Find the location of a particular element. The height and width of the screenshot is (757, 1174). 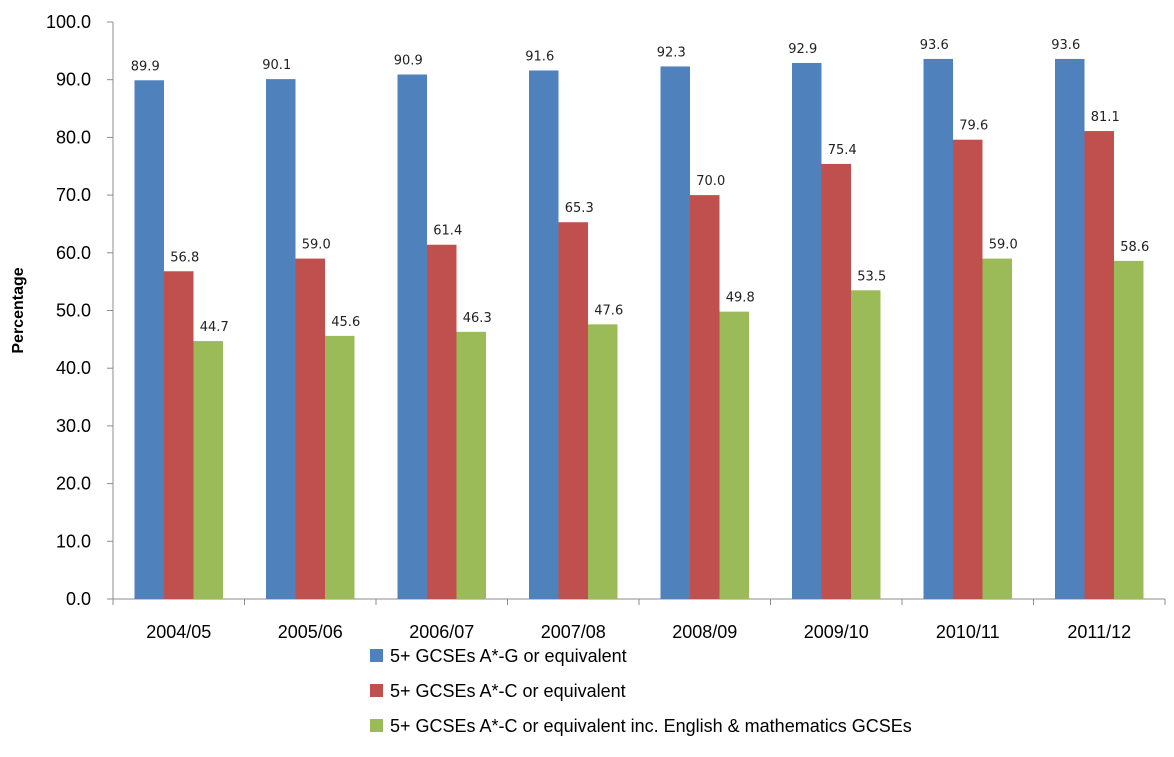

data-label: 70.0 is located at coordinates (710, 181).